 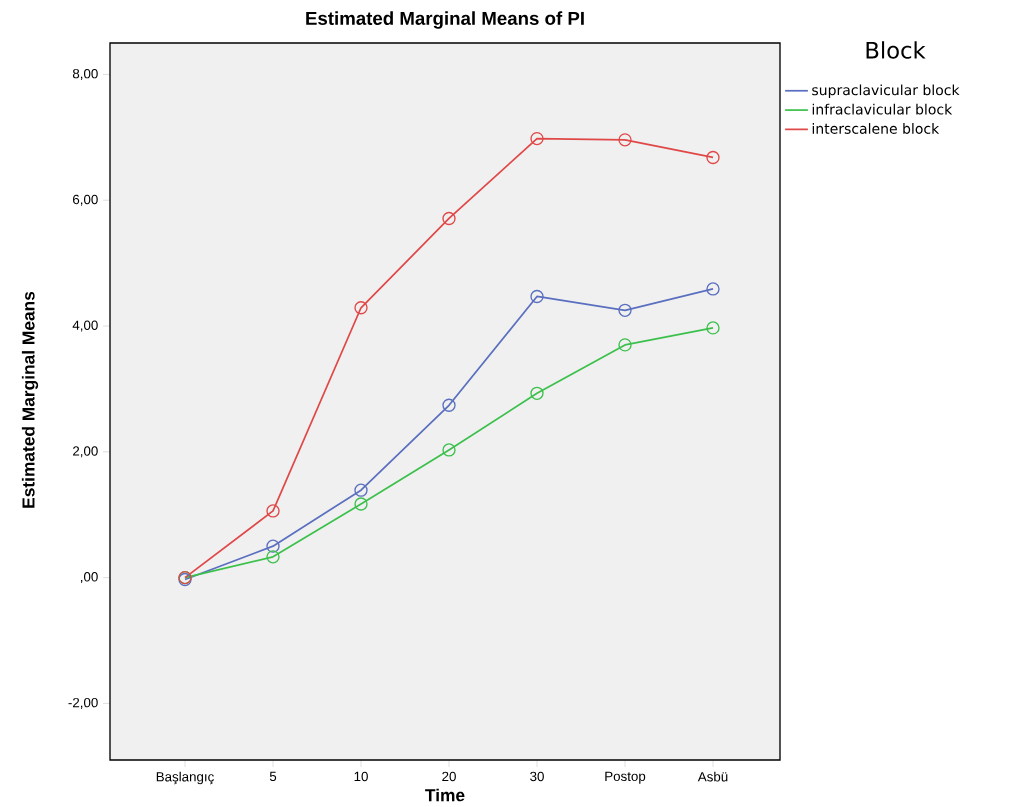 What do you see at coordinates (85, 74) in the screenshot?
I see `y-tick-label: 8,00` at bounding box center [85, 74].